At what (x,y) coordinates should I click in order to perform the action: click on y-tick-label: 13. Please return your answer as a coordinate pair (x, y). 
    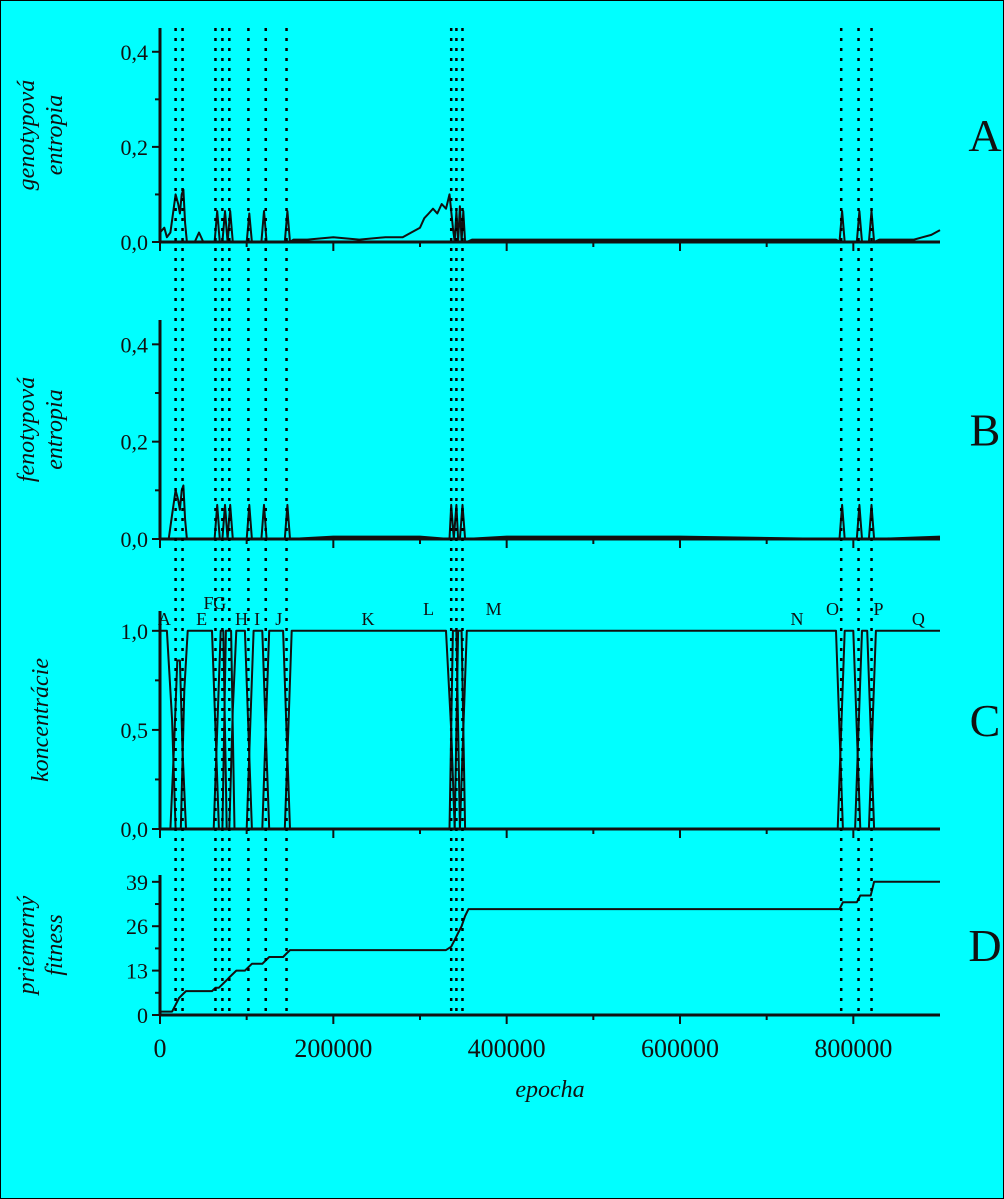
    Looking at the image, I should click on (137, 971).